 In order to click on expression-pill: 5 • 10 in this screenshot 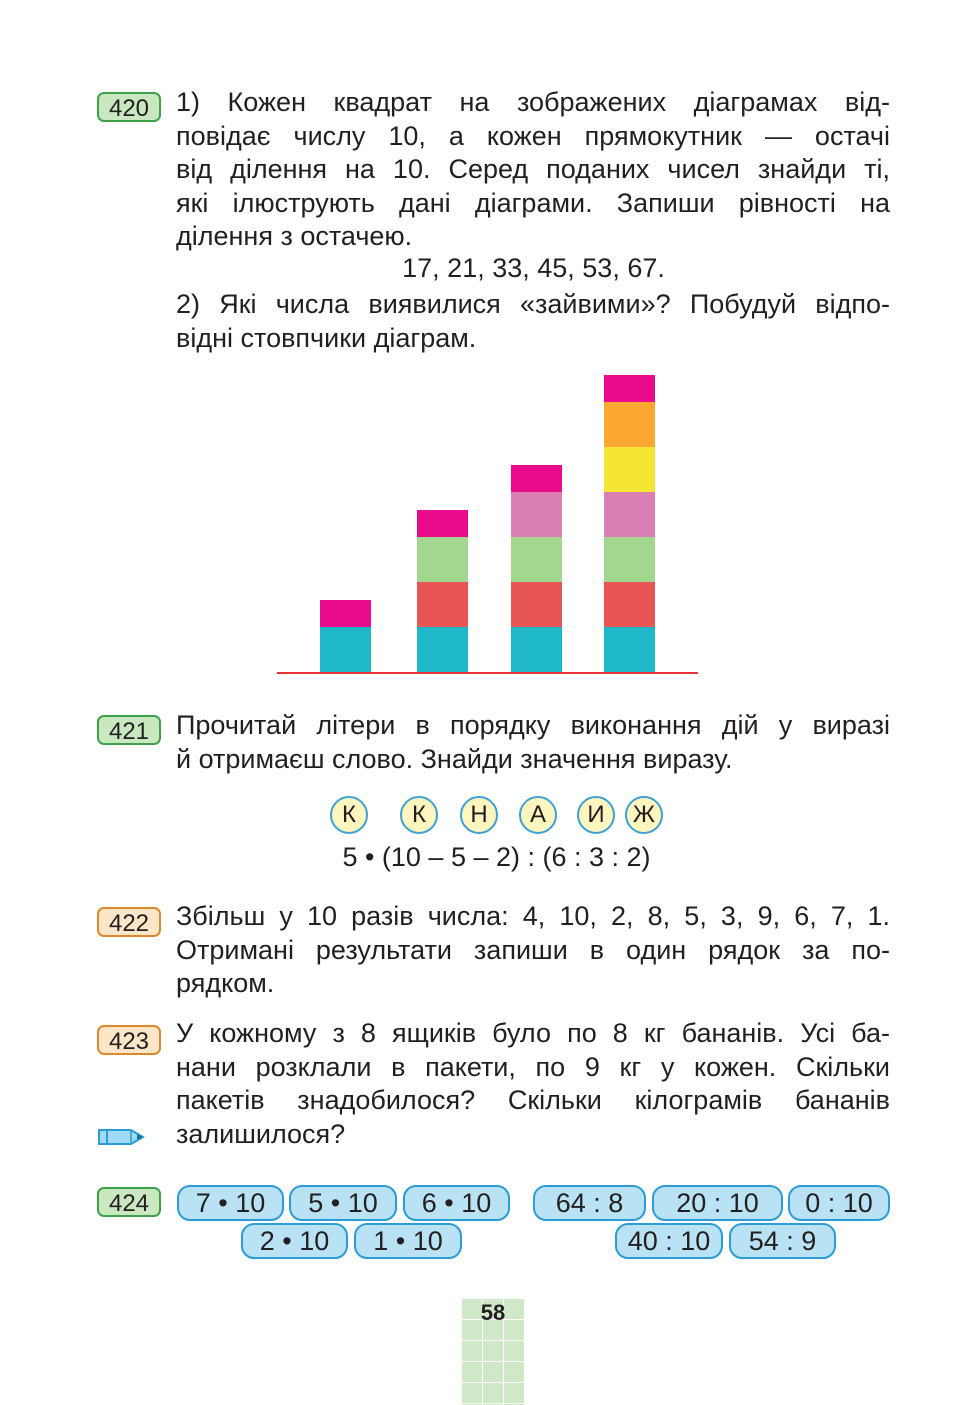, I will do `click(343, 1203)`.